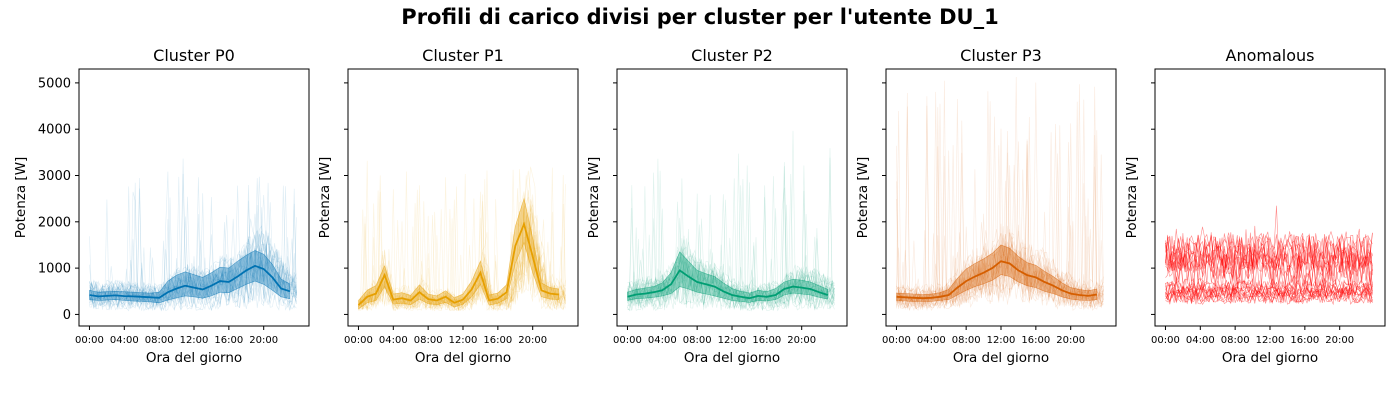 The height and width of the screenshot is (400, 1400). What do you see at coordinates (732, 358) in the screenshot?
I see `x-axis-label: Ora del giorno` at bounding box center [732, 358].